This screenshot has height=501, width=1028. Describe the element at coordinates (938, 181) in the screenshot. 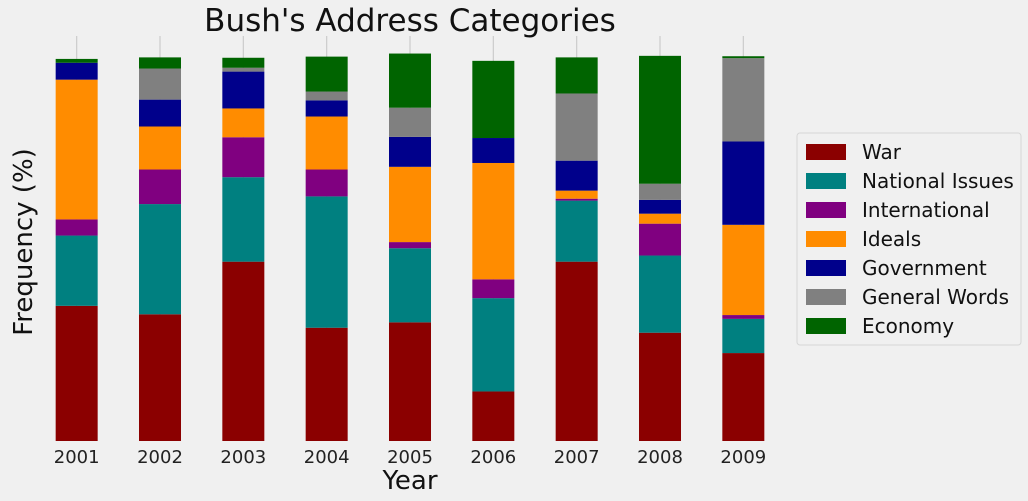

I see `legend-label: National Issues` at that location.